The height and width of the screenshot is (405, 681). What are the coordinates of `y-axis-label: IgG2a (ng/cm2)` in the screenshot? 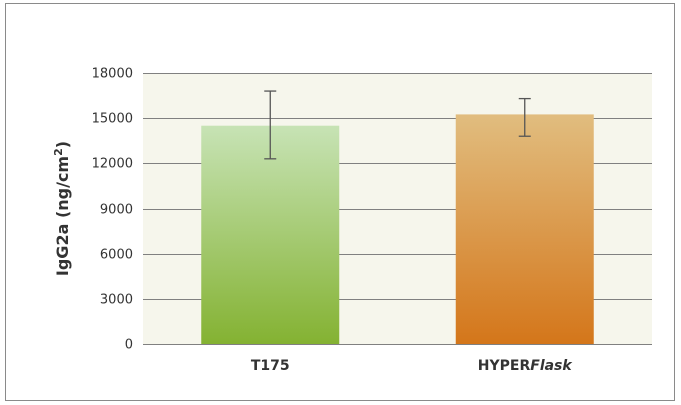 It's located at (62, 208).